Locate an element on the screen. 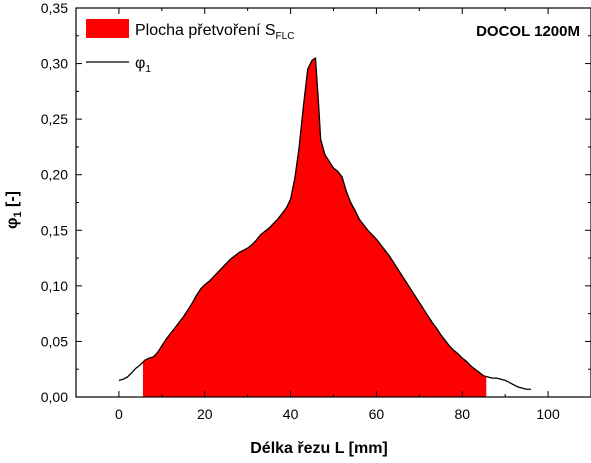 The width and height of the screenshot is (591, 463). annotation-material: DOCOL 1200M is located at coordinates (528, 31).